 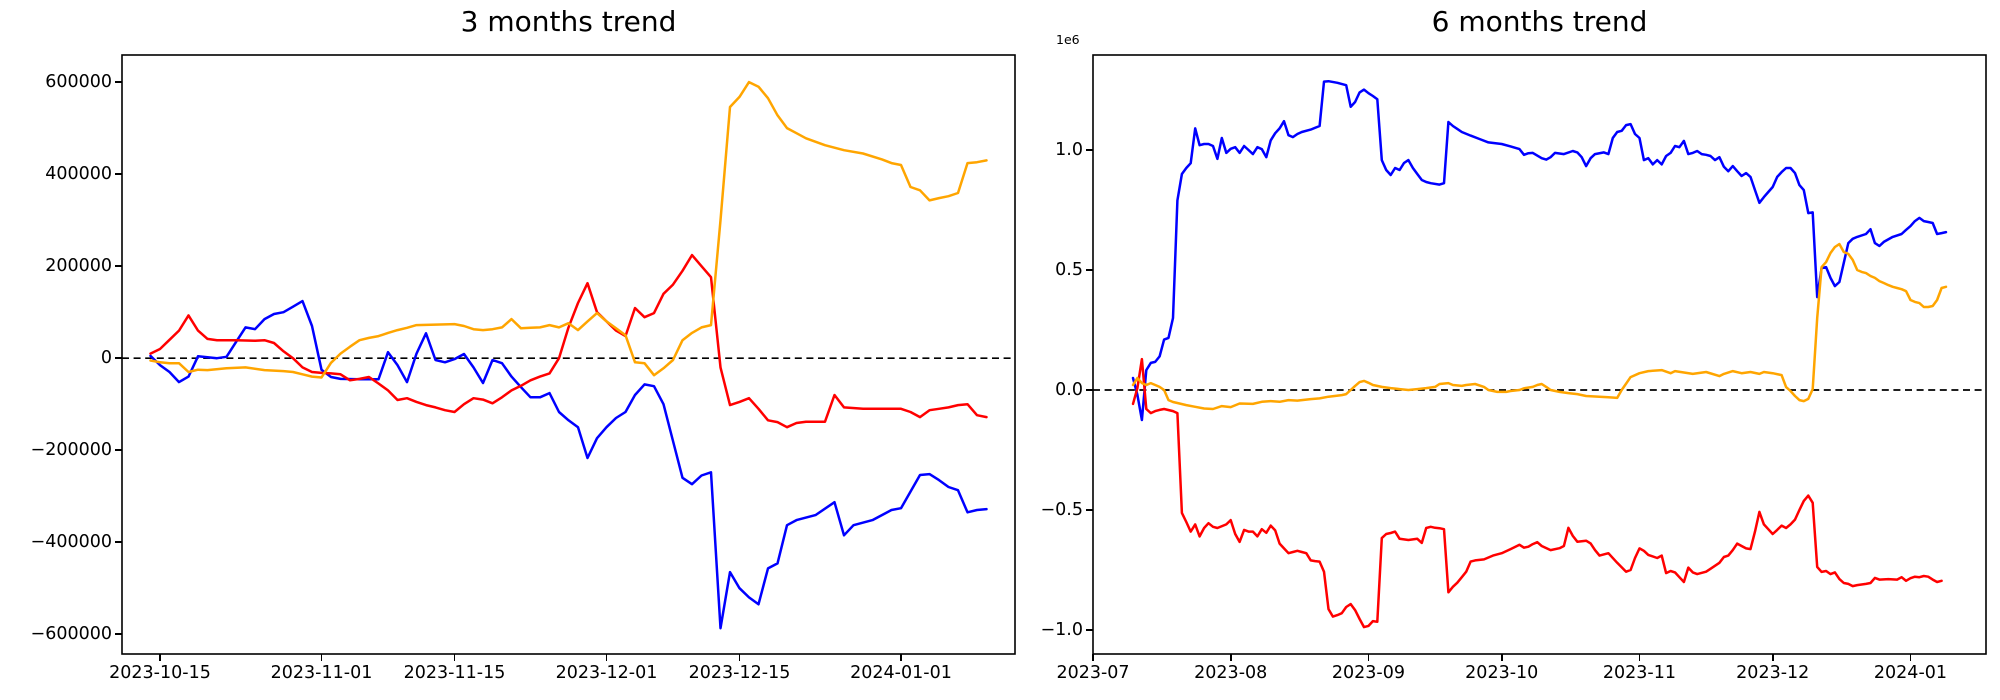 What do you see at coordinates (1062, 510) in the screenshot?
I see `y-tick-label: −0.5` at bounding box center [1062, 510].